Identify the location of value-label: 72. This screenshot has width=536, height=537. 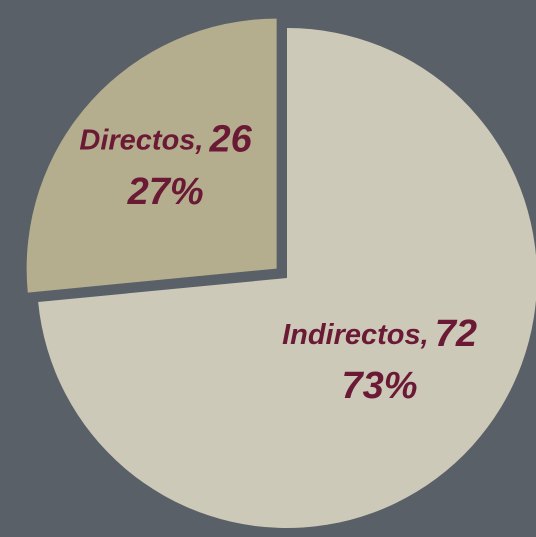
(456, 334).